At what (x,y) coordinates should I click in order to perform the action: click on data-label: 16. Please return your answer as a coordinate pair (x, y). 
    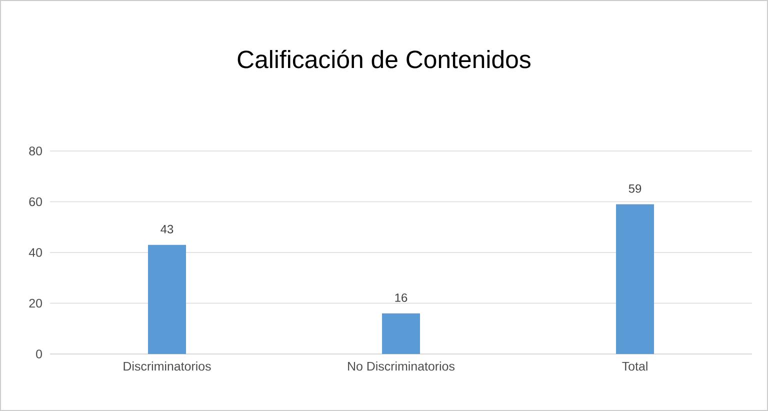
    Looking at the image, I should click on (401, 297).